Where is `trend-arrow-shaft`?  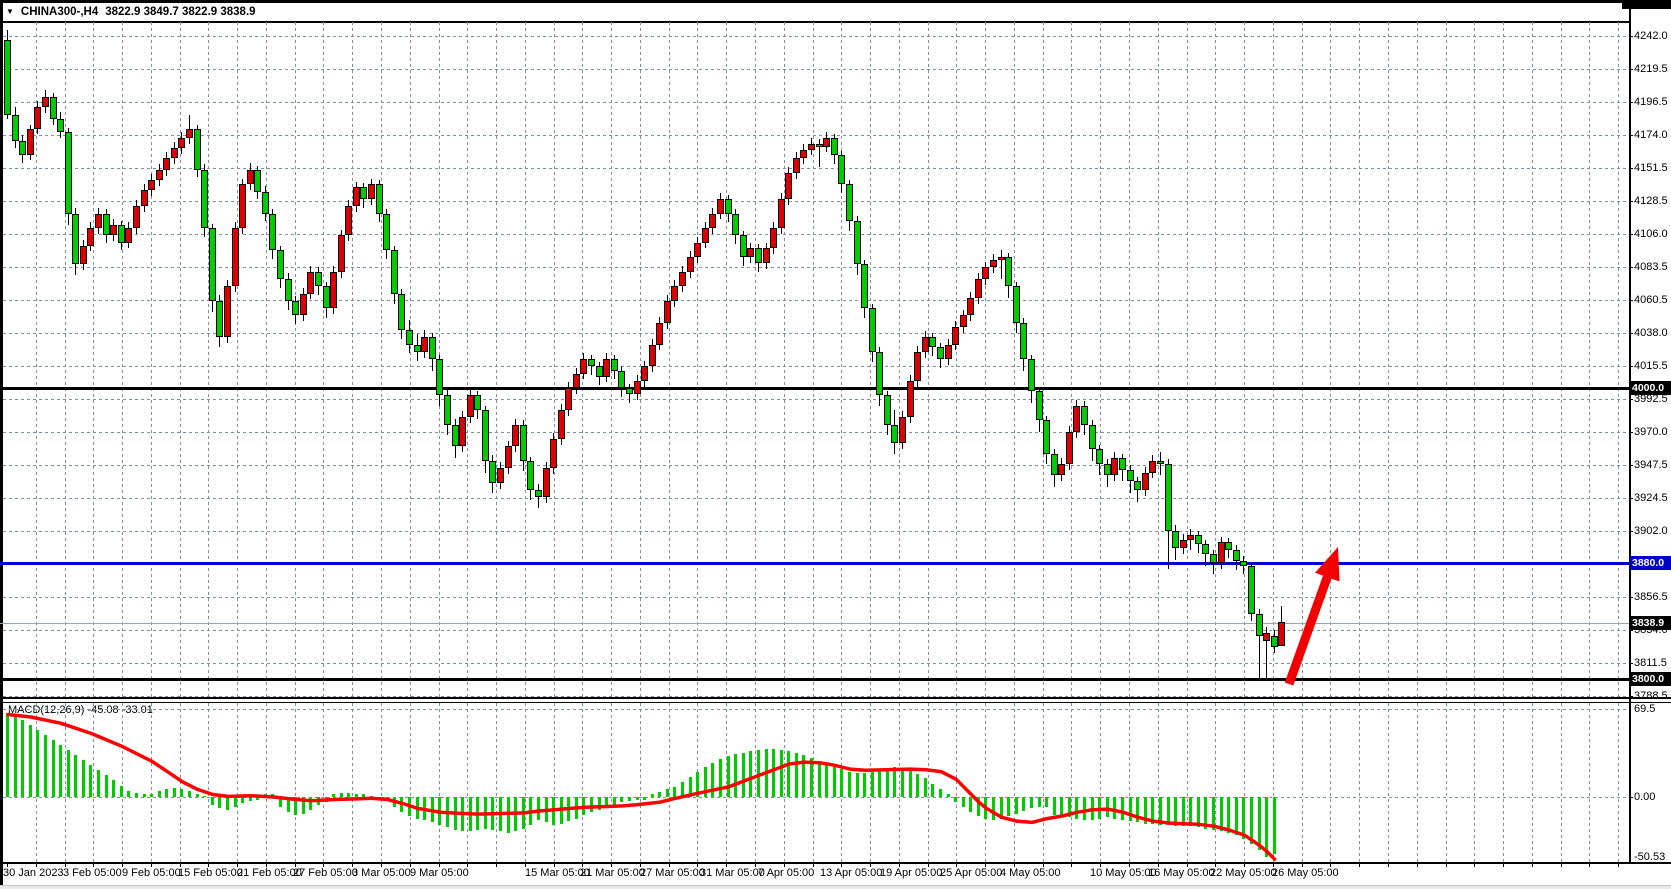
trend-arrow-shaft is located at coordinates (1308, 628).